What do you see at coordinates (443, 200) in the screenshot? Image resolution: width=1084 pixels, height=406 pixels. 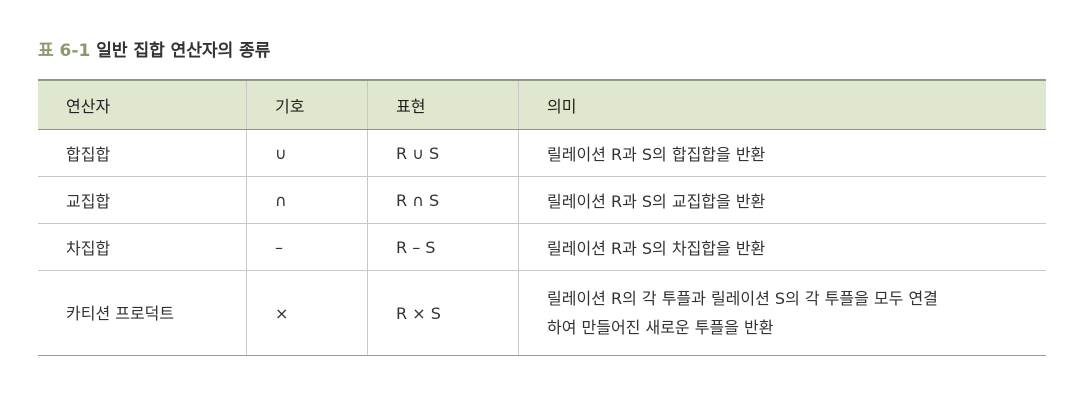 I see `expression-cell: R ∩ S` at bounding box center [443, 200].